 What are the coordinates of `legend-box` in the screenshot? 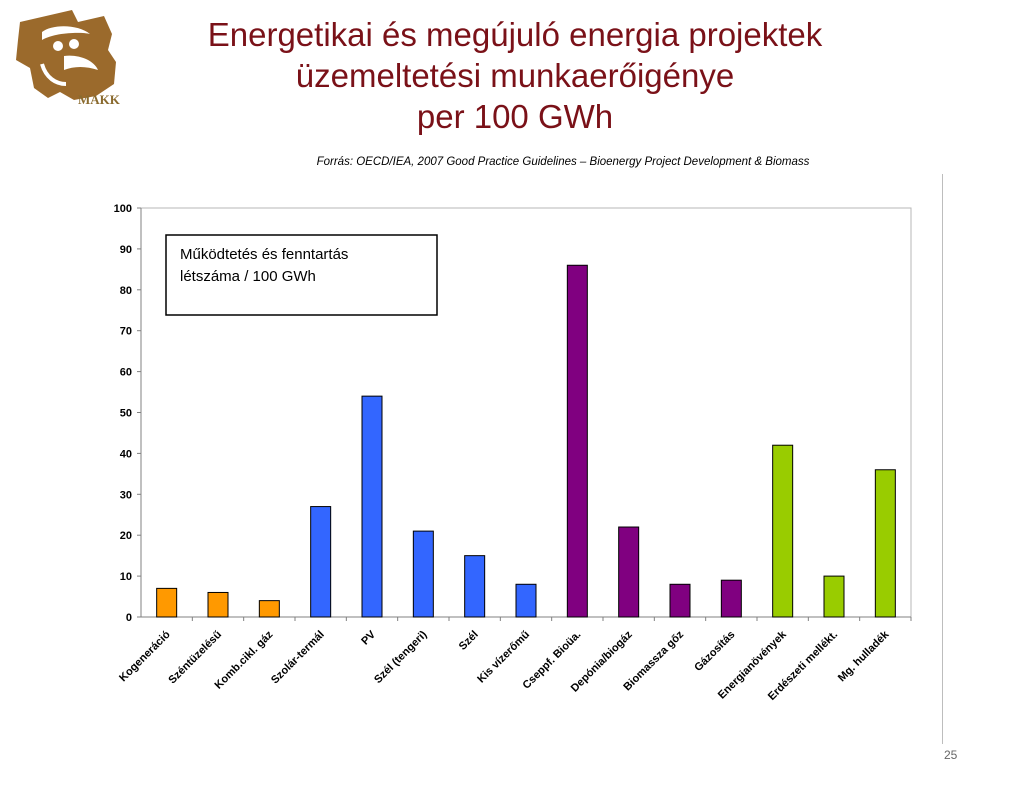 It's located at (301, 275).